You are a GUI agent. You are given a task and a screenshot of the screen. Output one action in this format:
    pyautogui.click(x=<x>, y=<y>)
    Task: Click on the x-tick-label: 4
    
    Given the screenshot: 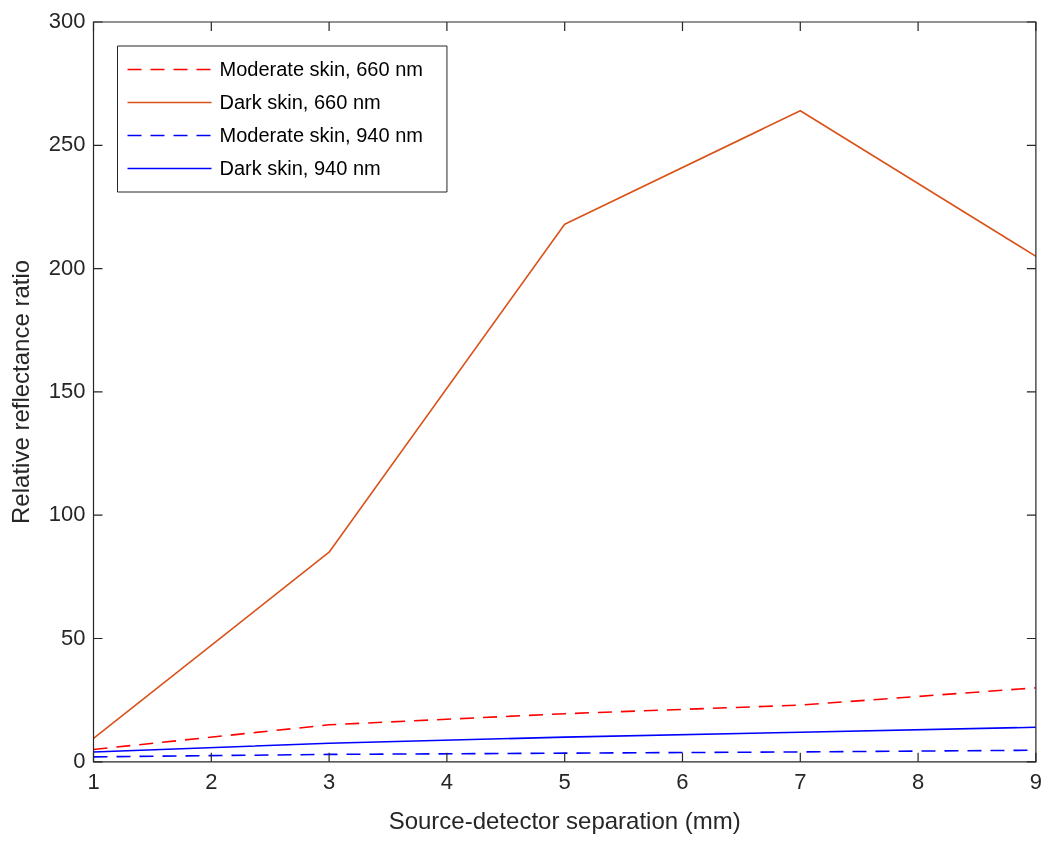 What is the action you would take?
    pyautogui.click(x=447, y=782)
    